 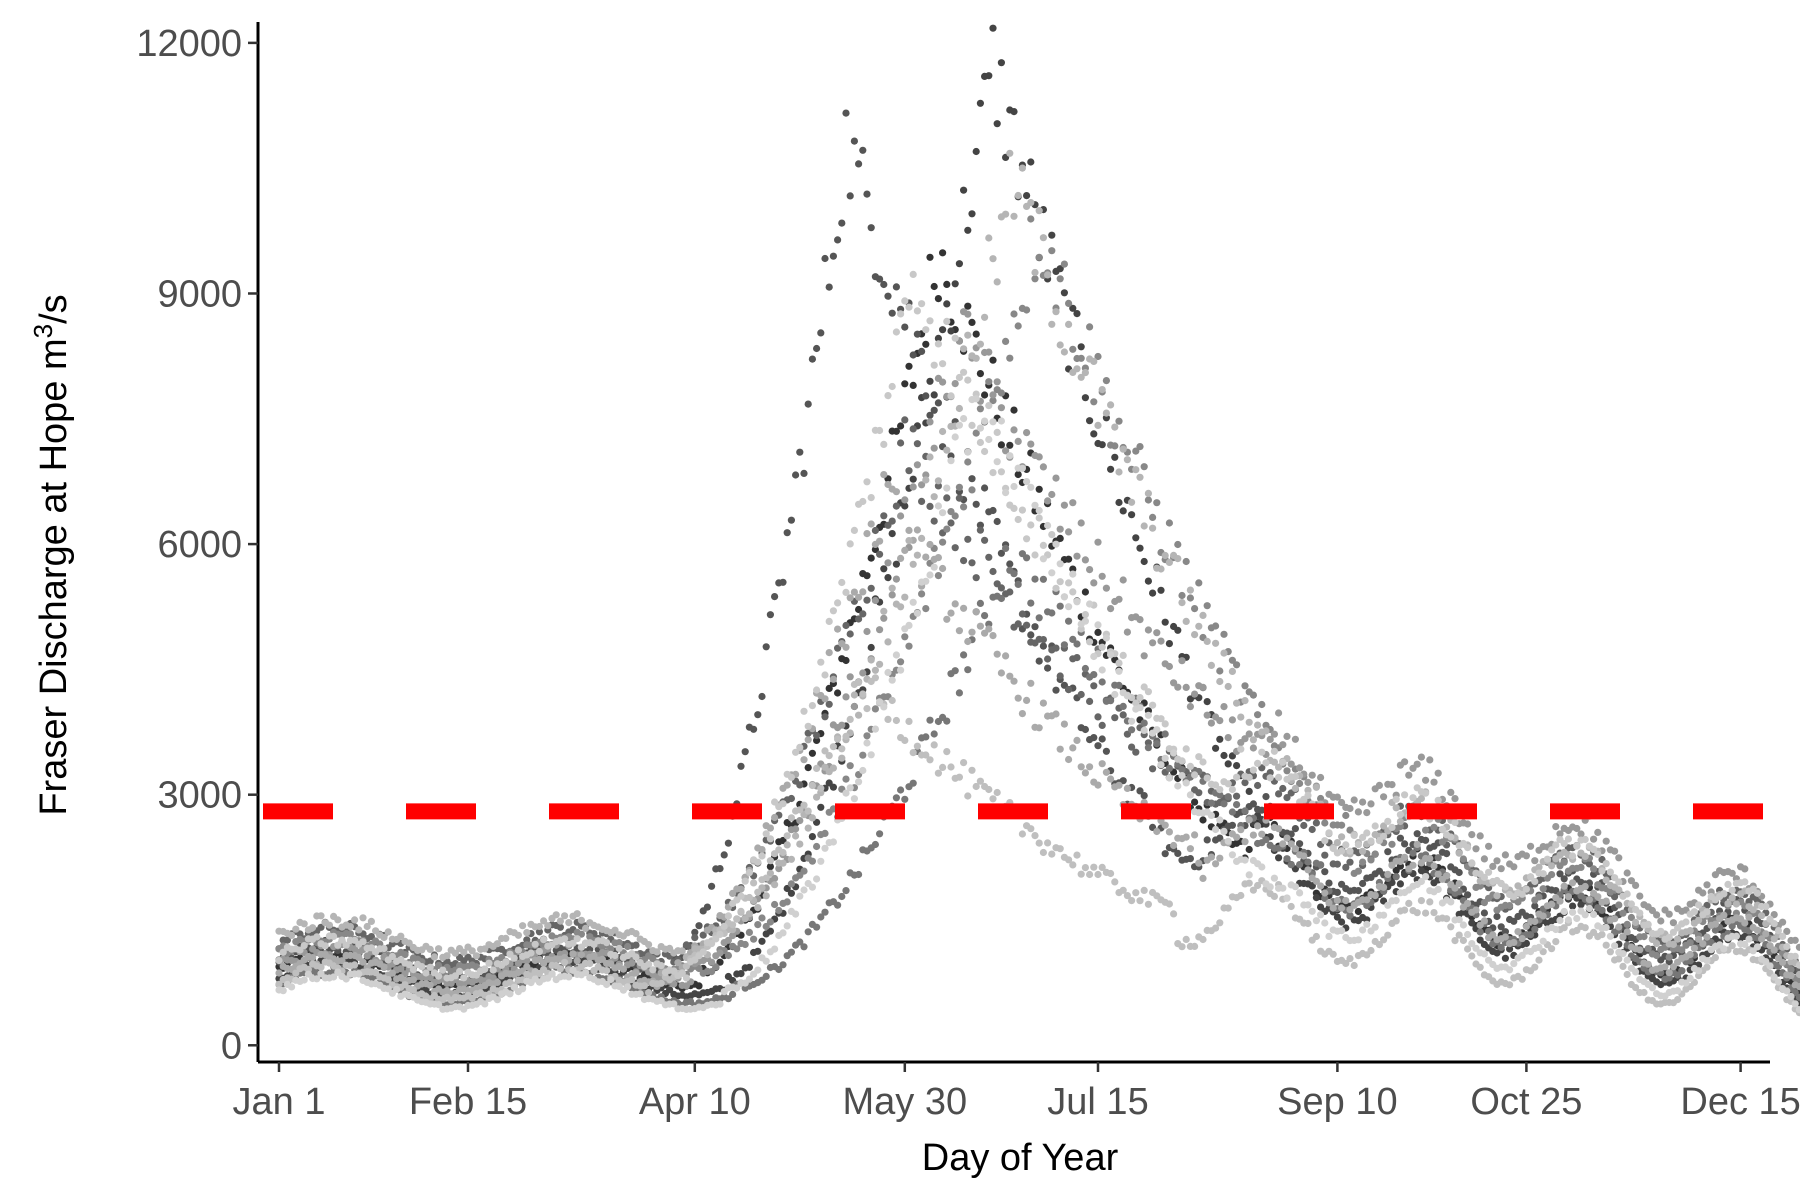 What do you see at coordinates (54, 576) in the screenshot?
I see `y-axis-title-main: Fraser Discharge at Hope m` at bounding box center [54, 576].